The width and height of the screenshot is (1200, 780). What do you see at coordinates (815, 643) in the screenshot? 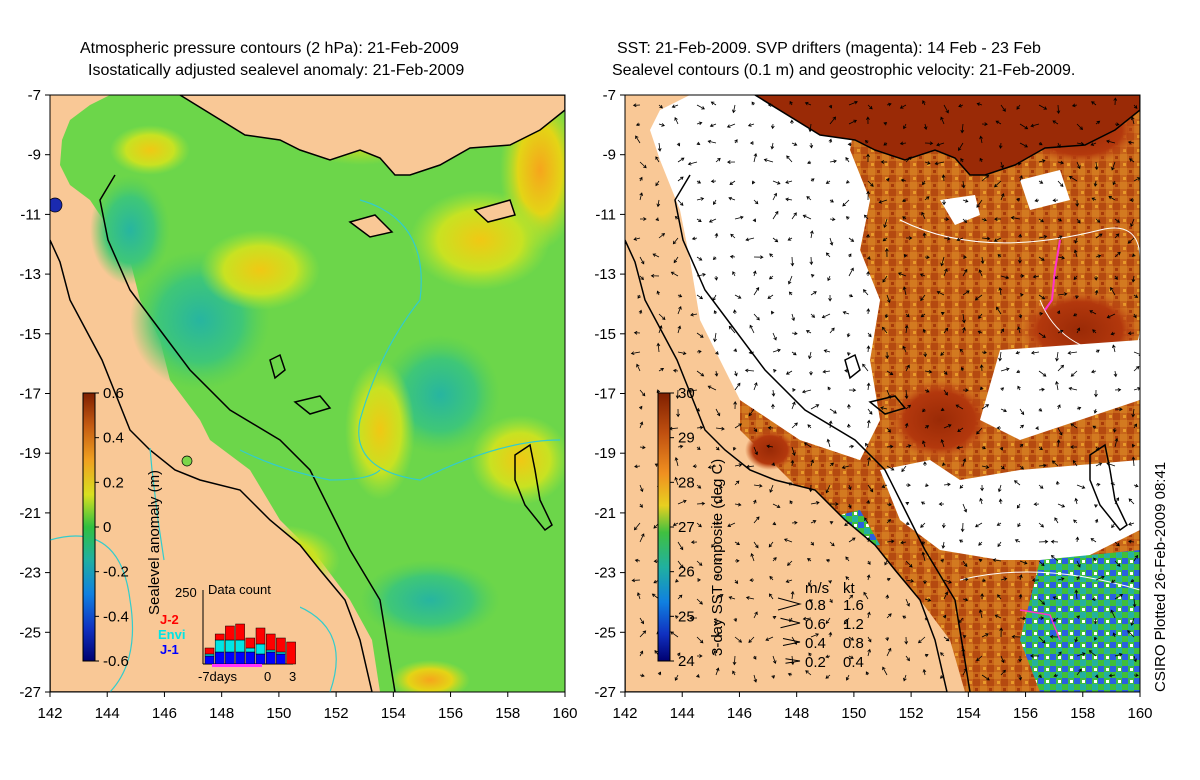
I see `velocity-legend-ms: 0.4` at bounding box center [815, 643].